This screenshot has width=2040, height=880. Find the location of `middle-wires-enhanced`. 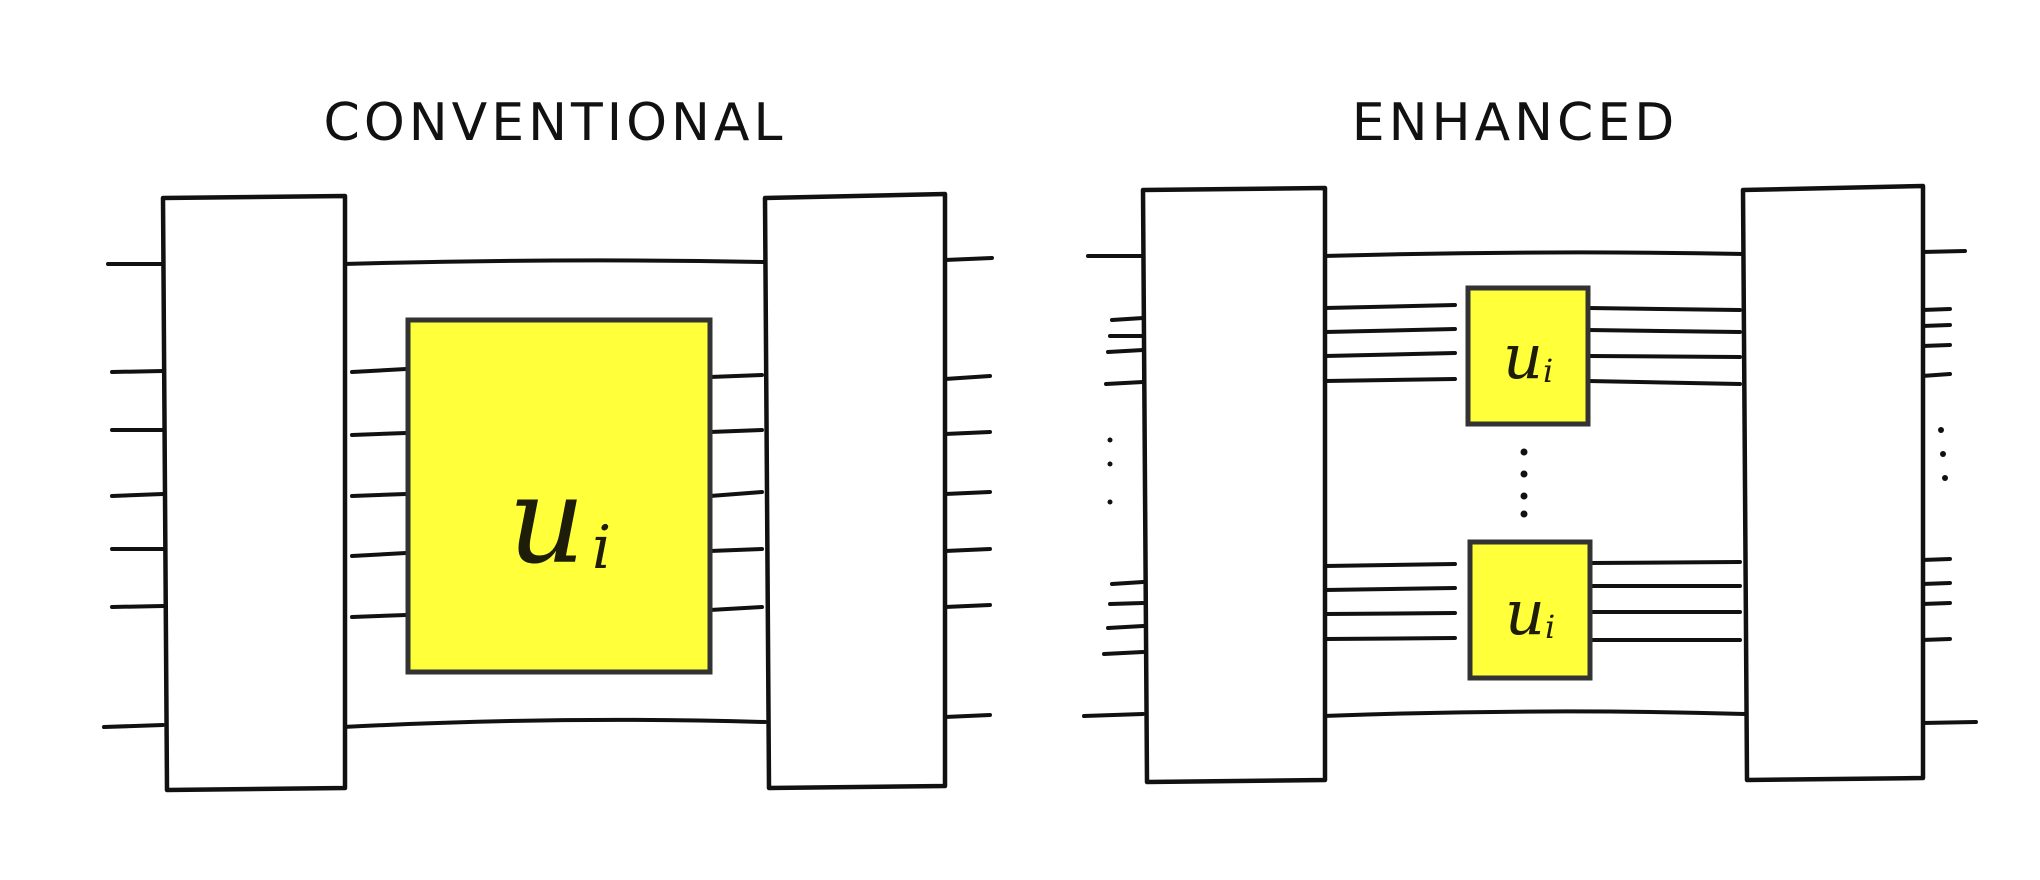

middle-wires-enhanced is located at coordinates (1534, 484).